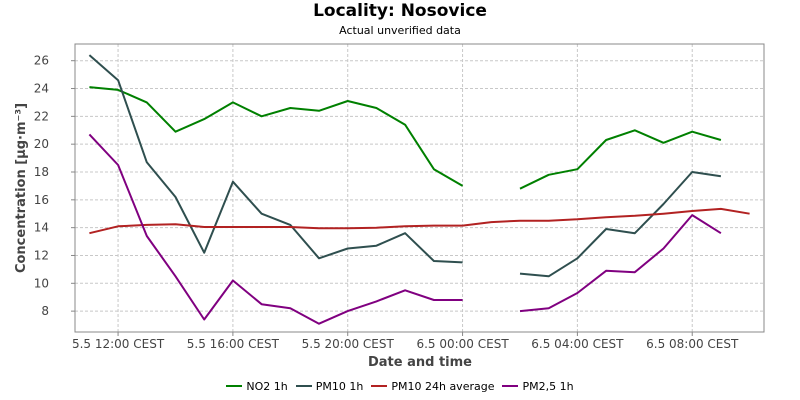  I want to click on y-axis: 8 10 12 14 16 18 20 22 24 26, so click(54, 186).